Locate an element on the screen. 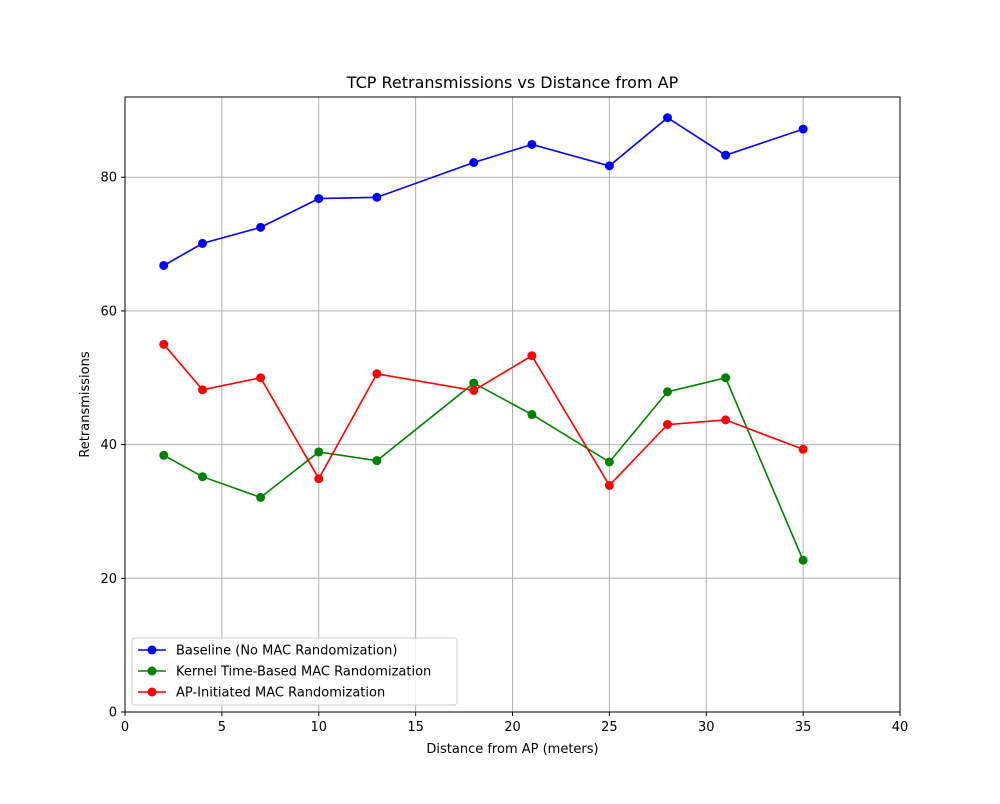 The image size is (1000, 804). x-tick-label: 25 is located at coordinates (609, 727).